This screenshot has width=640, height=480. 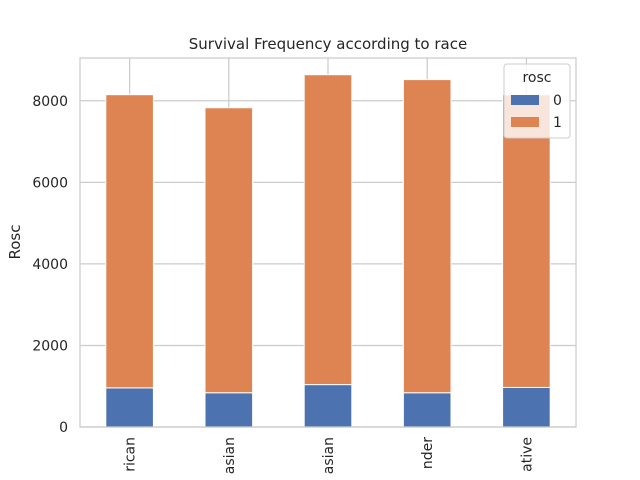 I want to click on x-tick-label: rican, so click(x=131, y=454).